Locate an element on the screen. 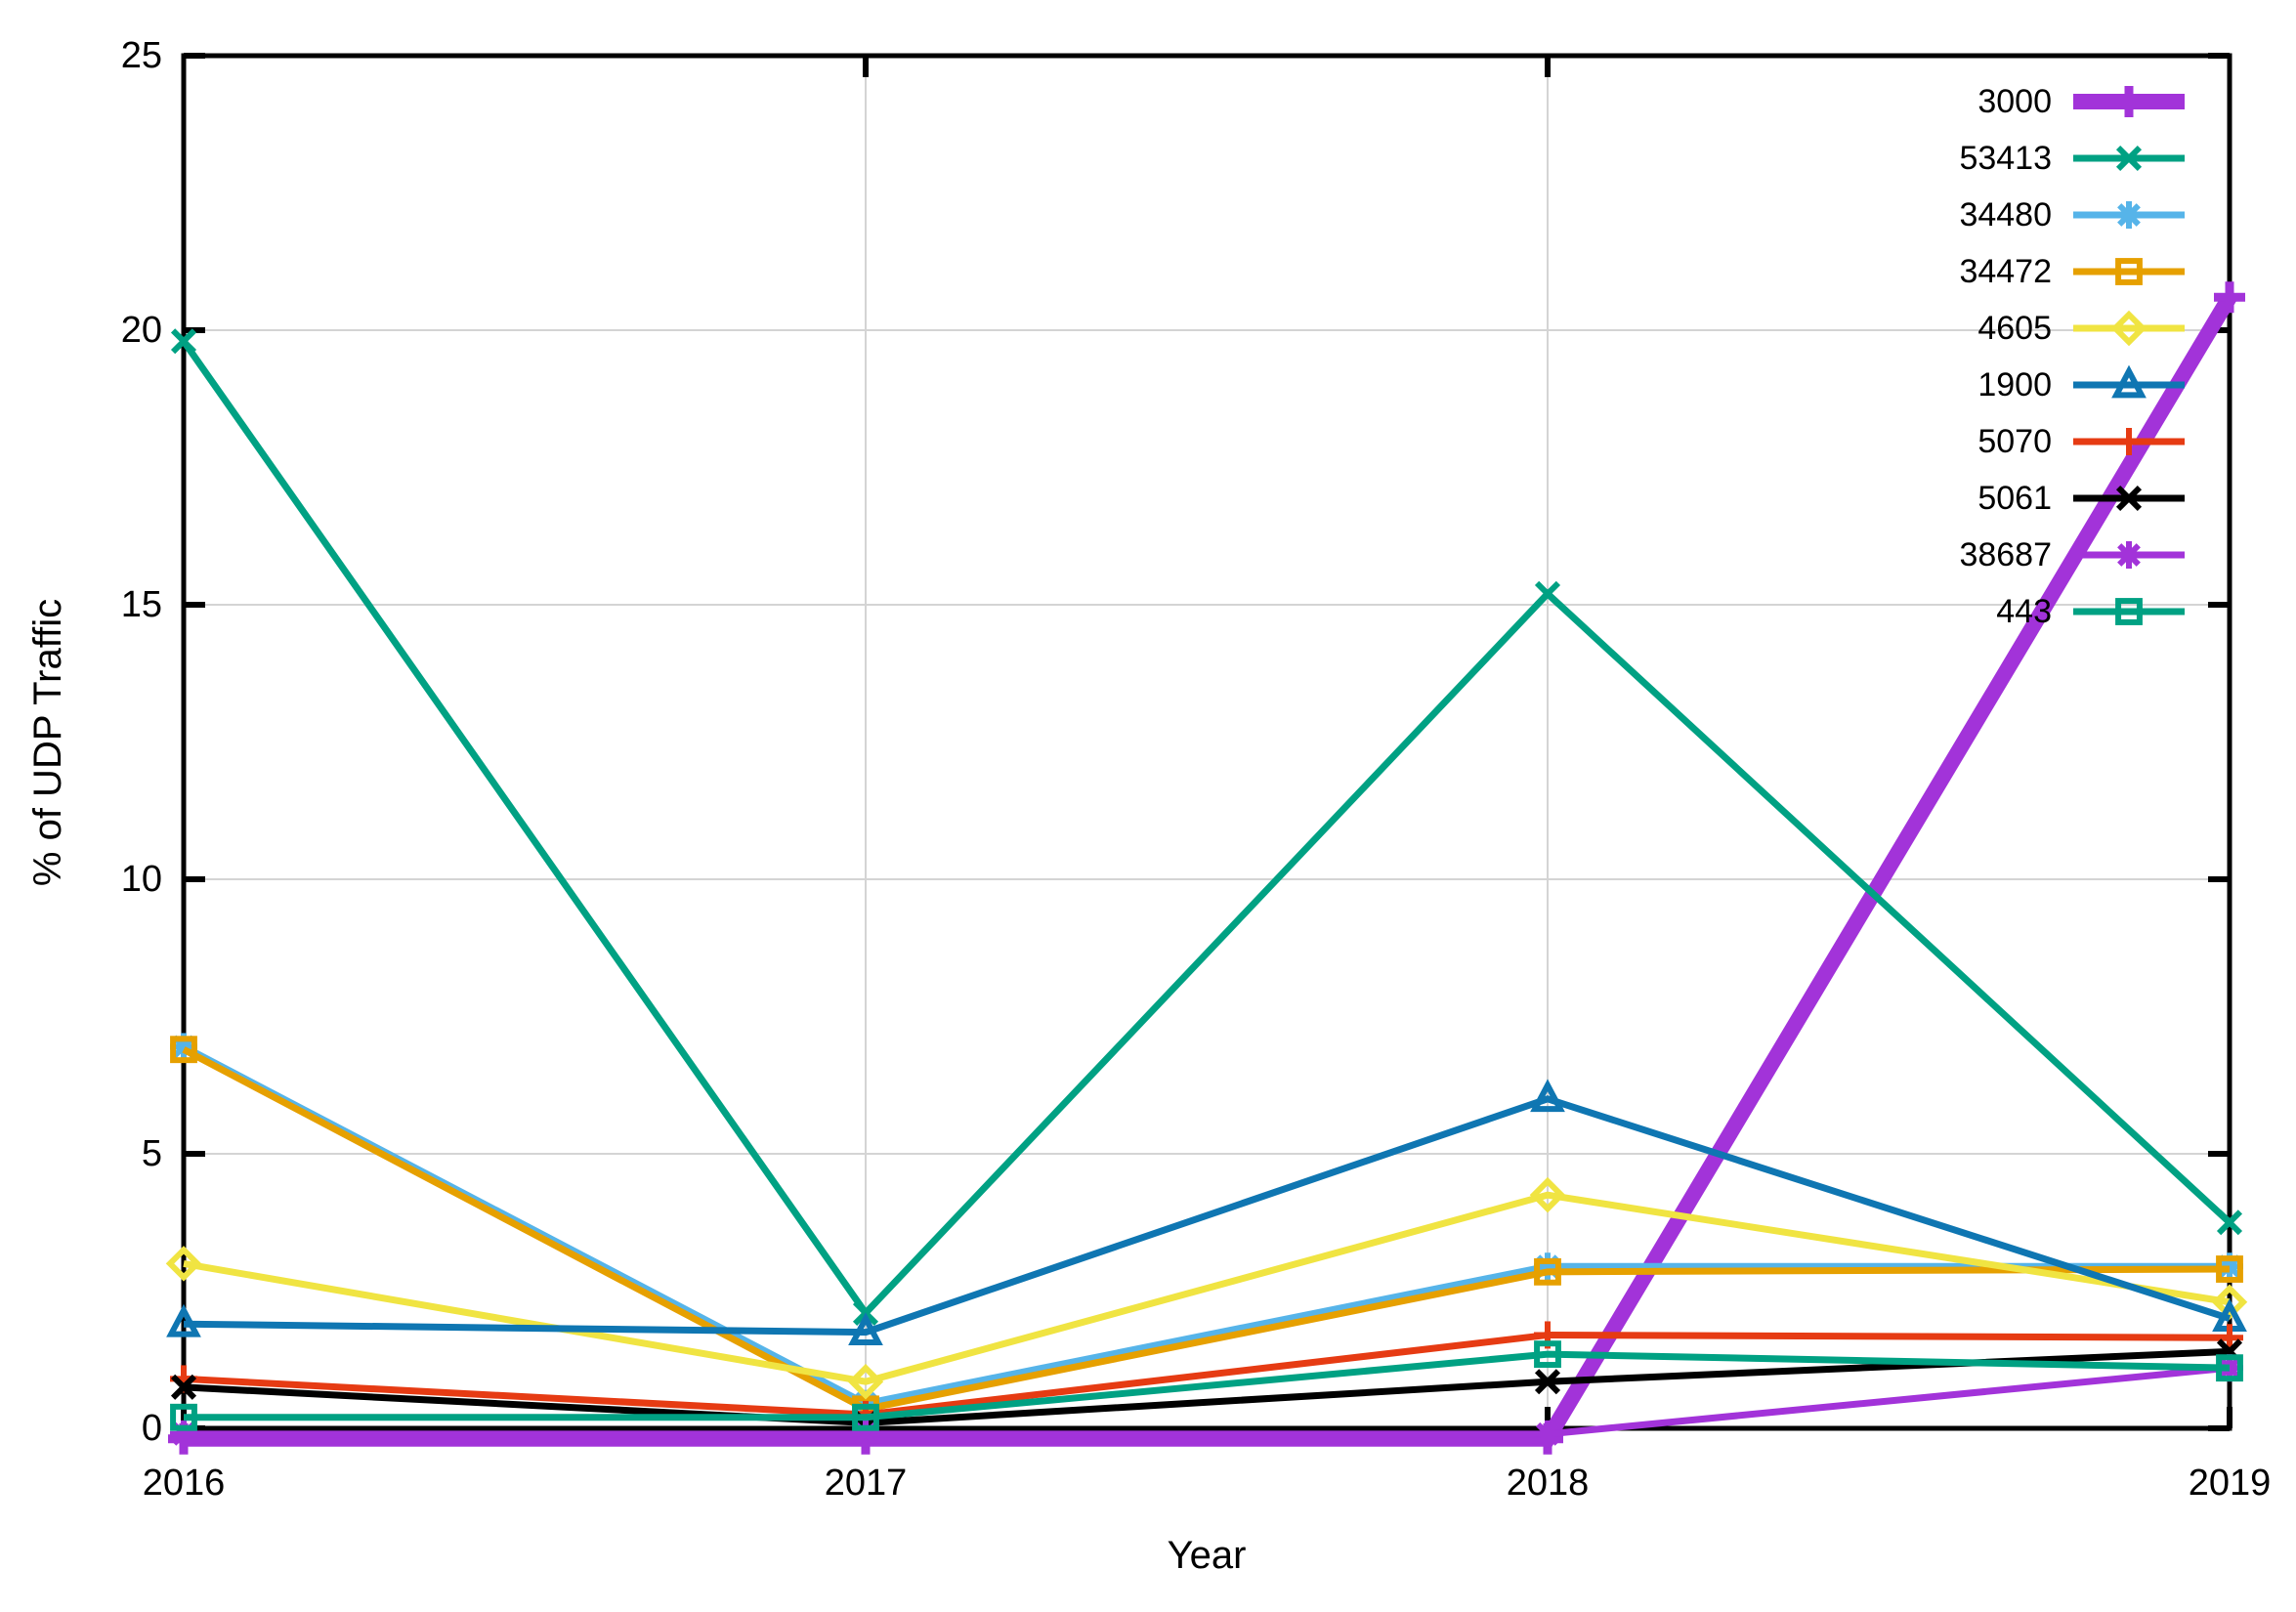 The image size is (2296, 1612). legend-label-34480: 34480 is located at coordinates (2006, 214).